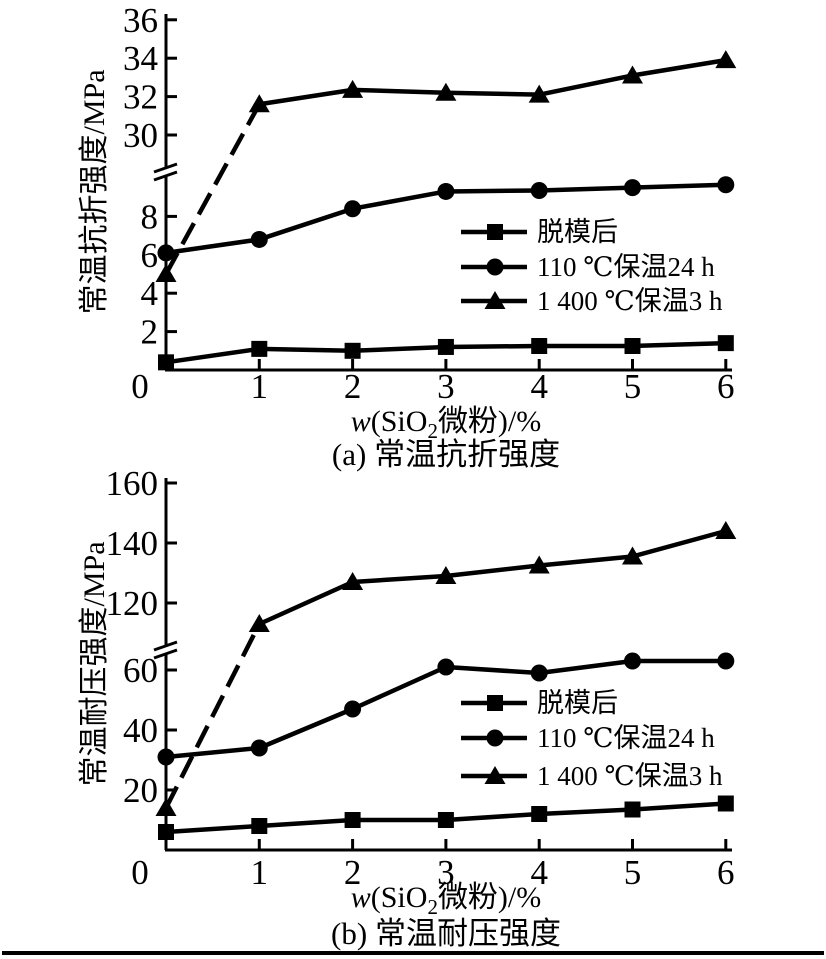 Image resolution: width=826 pixels, height=959 pixels. What do you see at coordinates (132, 483) in the screenshot?
I see `y-tick-label: 160` at bounding box center [132, 483].